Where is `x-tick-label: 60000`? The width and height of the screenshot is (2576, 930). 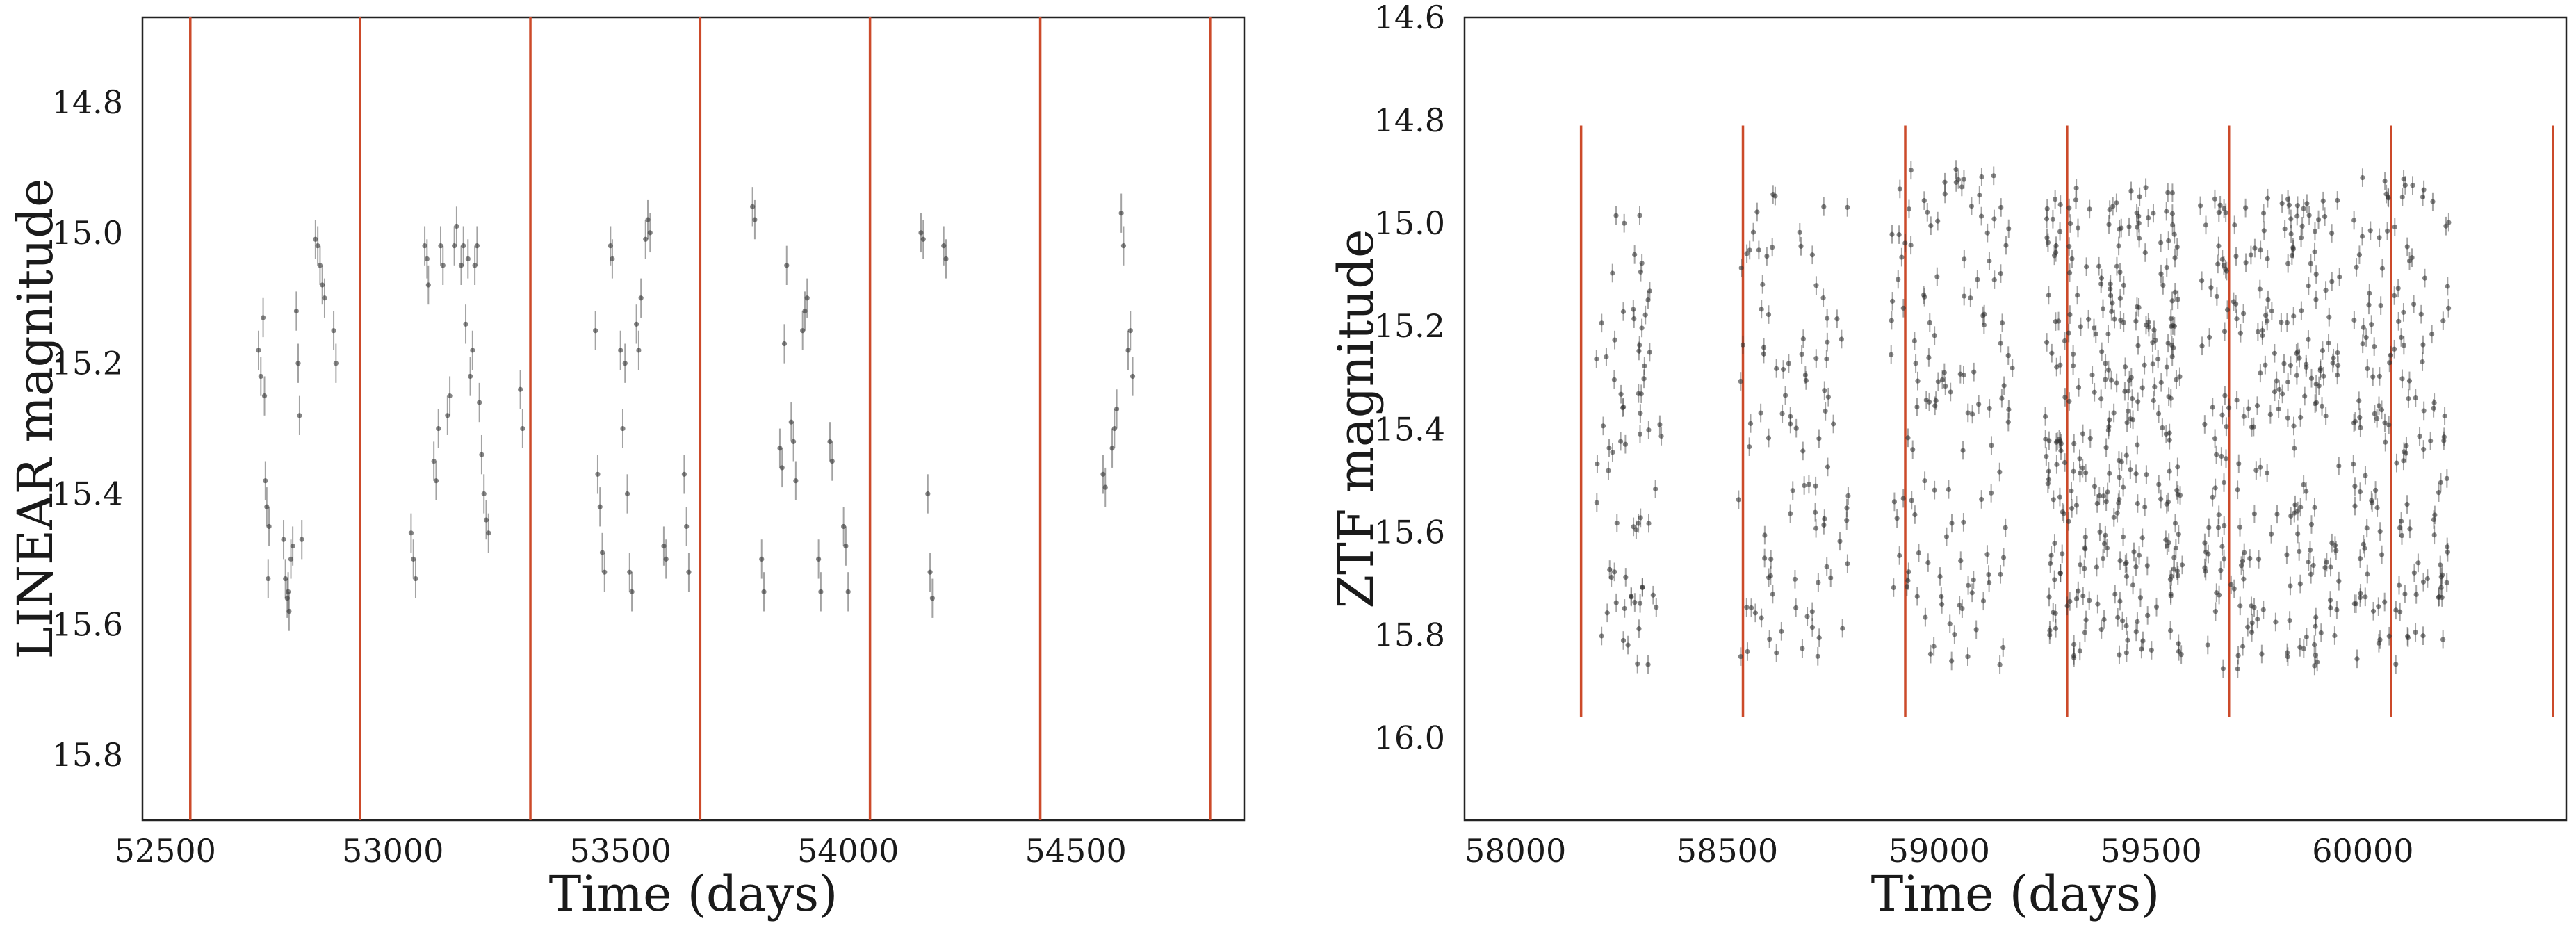
x-tick-label: 60000 is located at coordinates (2362, 851).